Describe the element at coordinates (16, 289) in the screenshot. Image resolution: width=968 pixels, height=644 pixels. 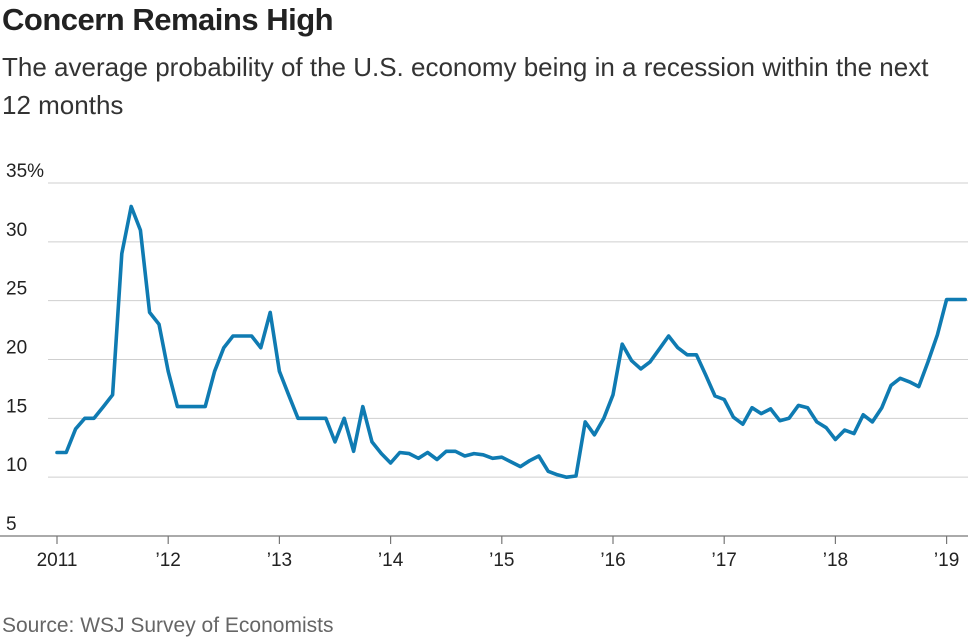
I see `y-tick-label-25: 25` at that location.